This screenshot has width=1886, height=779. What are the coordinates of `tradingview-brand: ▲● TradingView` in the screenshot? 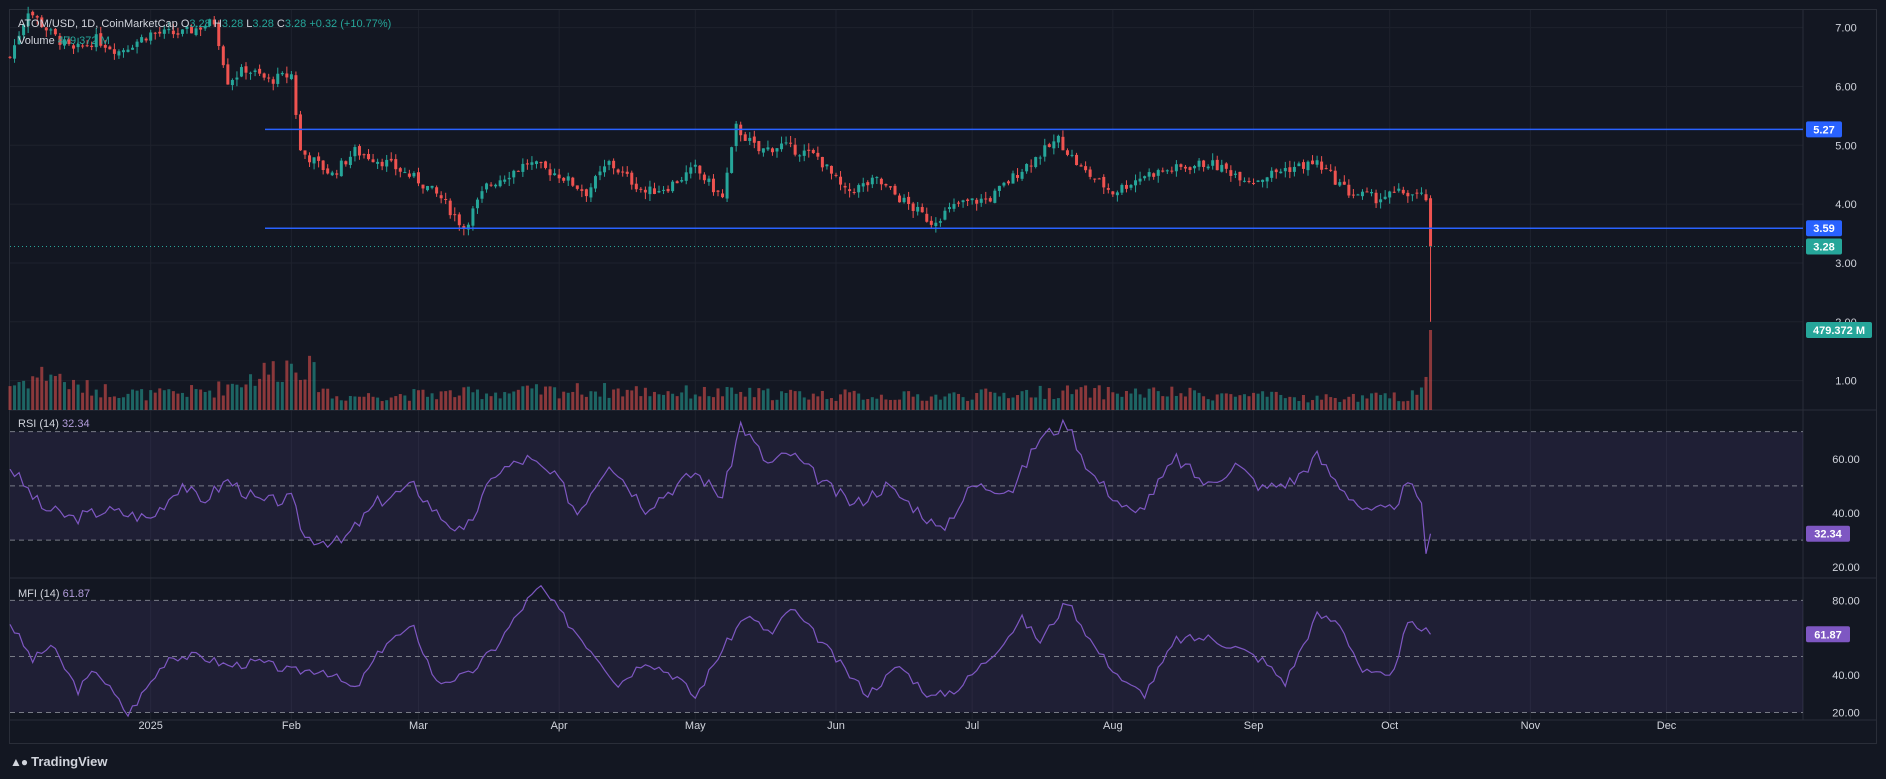 It's located at (58, 761).